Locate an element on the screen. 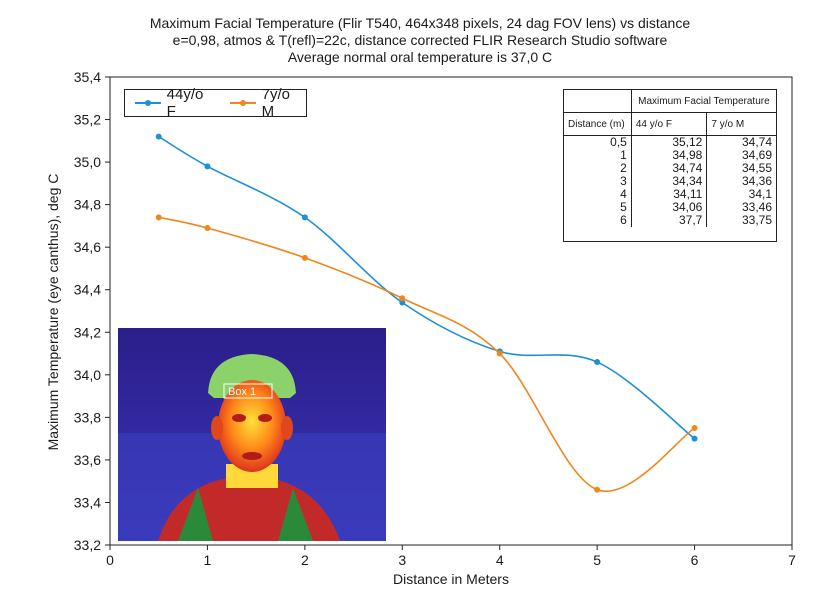 This screenshot has height=606, width=840. y-tick-label: 34,2 is located at coordinates (87, 332).